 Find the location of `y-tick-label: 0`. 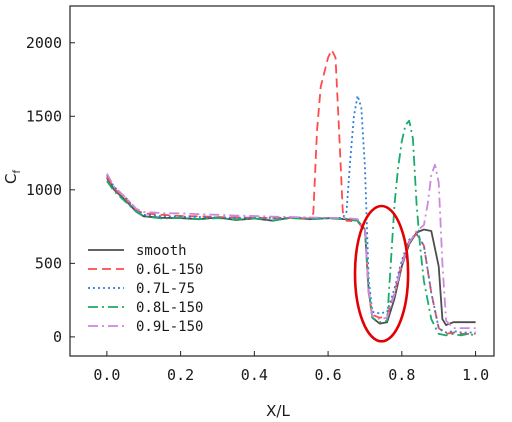

y-tick-label: 0 is located at coordinates (57, 337).